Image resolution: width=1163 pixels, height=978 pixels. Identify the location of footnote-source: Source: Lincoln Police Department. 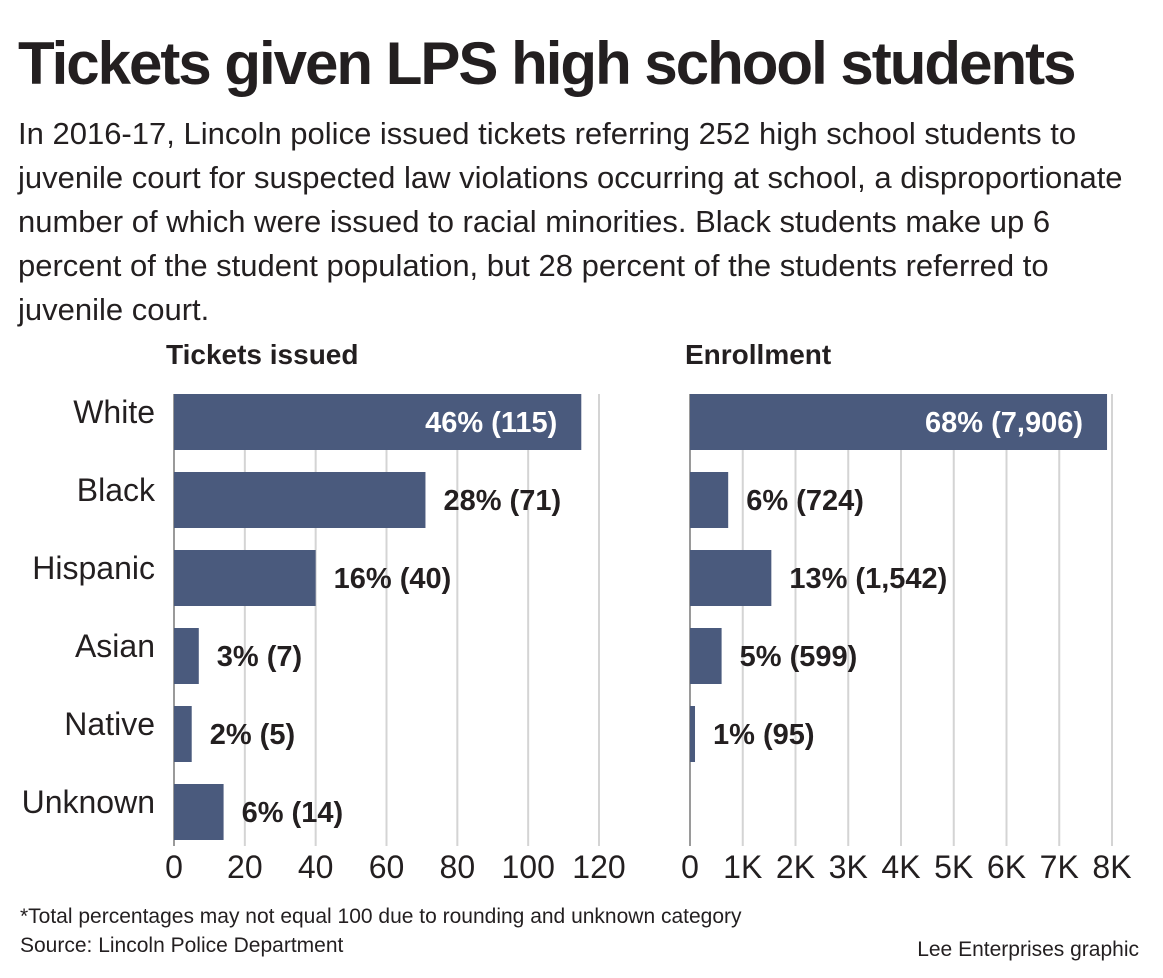
(182, 945).